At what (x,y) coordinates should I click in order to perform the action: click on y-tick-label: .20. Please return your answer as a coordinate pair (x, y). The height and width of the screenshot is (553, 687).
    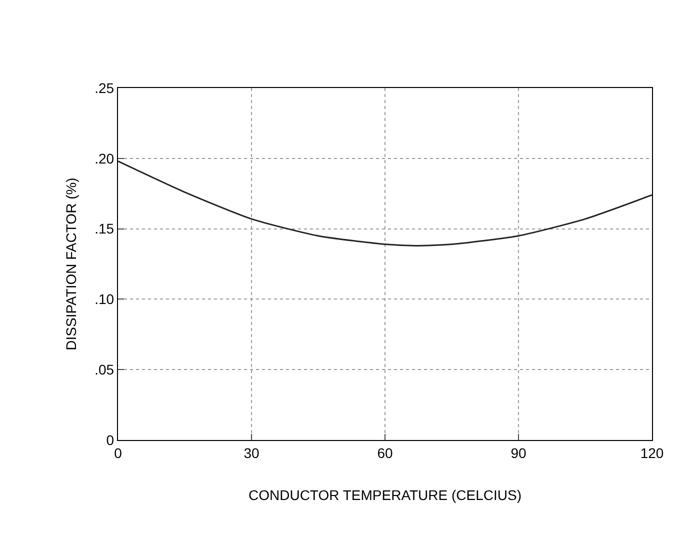
    Looking at the image, I should click on (104, 158).